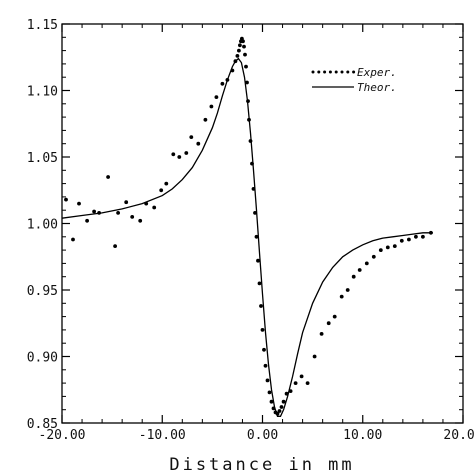  What do you see at coordinates (42, 92) in the screenshot?
I see `y-tick-label: 1.10` at bounding box center [42, 92].